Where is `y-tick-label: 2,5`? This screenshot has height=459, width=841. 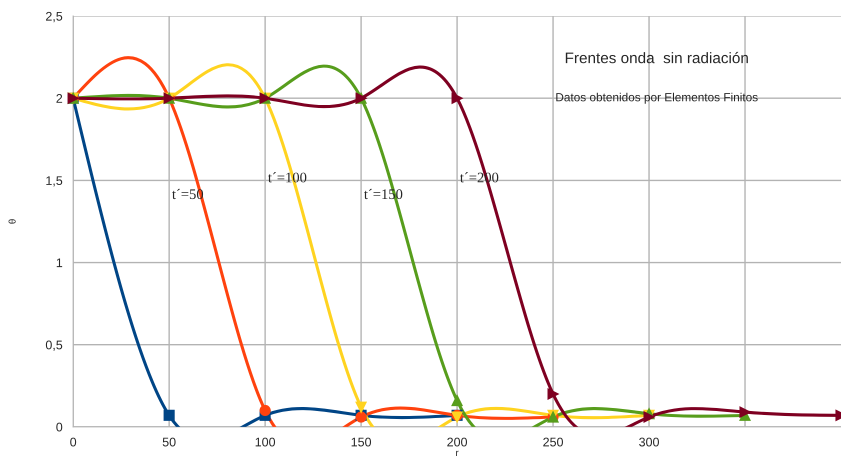
y-tick-label: 2,5 is located at coordinates (54, 17).